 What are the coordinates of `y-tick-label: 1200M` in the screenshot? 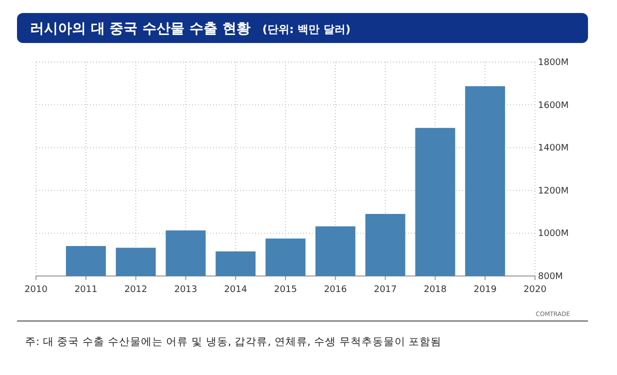 It's located at (553, 191).